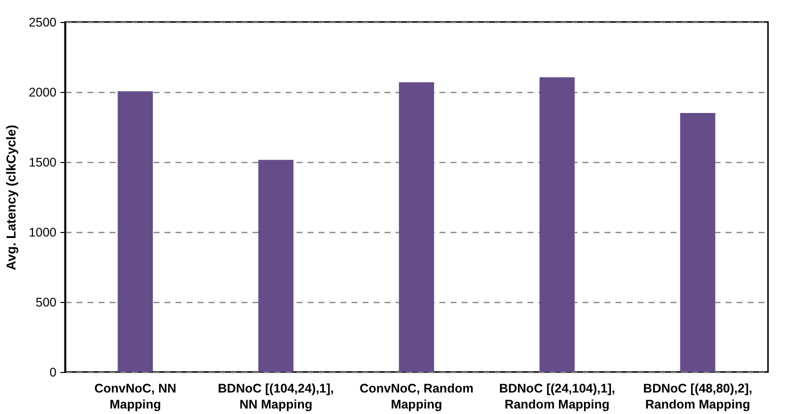 This screenshot has height=414, width=793. What do you see at coordinates (557, 397) in the screenshot?
I see `x-tick-label: BDNoC [(24,104),1], Random Mapping` at bounding box center [557, 397].